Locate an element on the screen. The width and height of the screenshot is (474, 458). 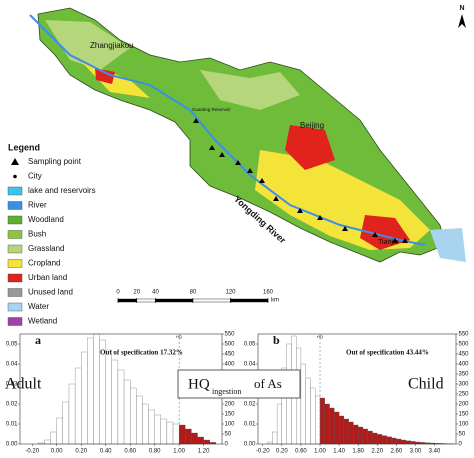
legend-title: Legend is located at coordinates (24, 147).